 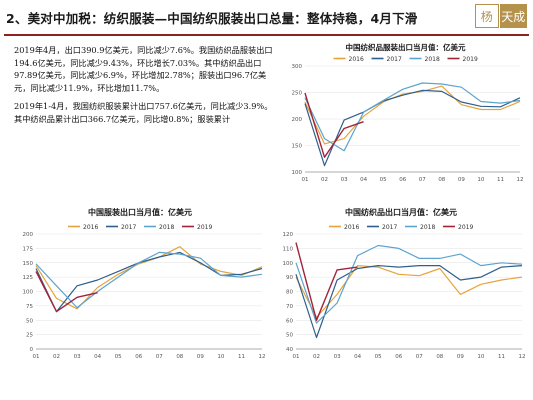 I want to click on y-tick-label: 60, so click(x=289, y=321).